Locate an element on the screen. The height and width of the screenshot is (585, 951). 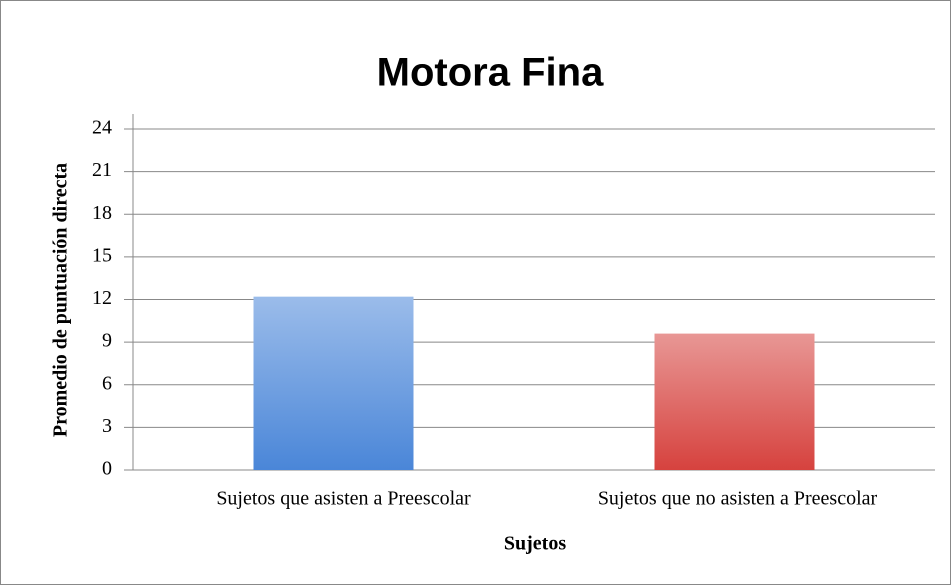
y-tick-label: 12 is located at coordinates (102, 298).